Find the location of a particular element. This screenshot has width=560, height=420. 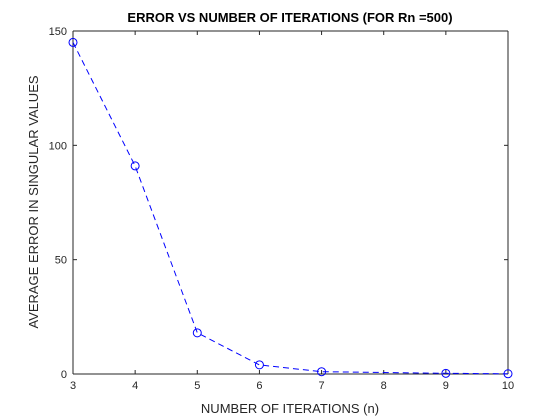

x-tick-label-10: 10 is located at coordinates (508, 386).